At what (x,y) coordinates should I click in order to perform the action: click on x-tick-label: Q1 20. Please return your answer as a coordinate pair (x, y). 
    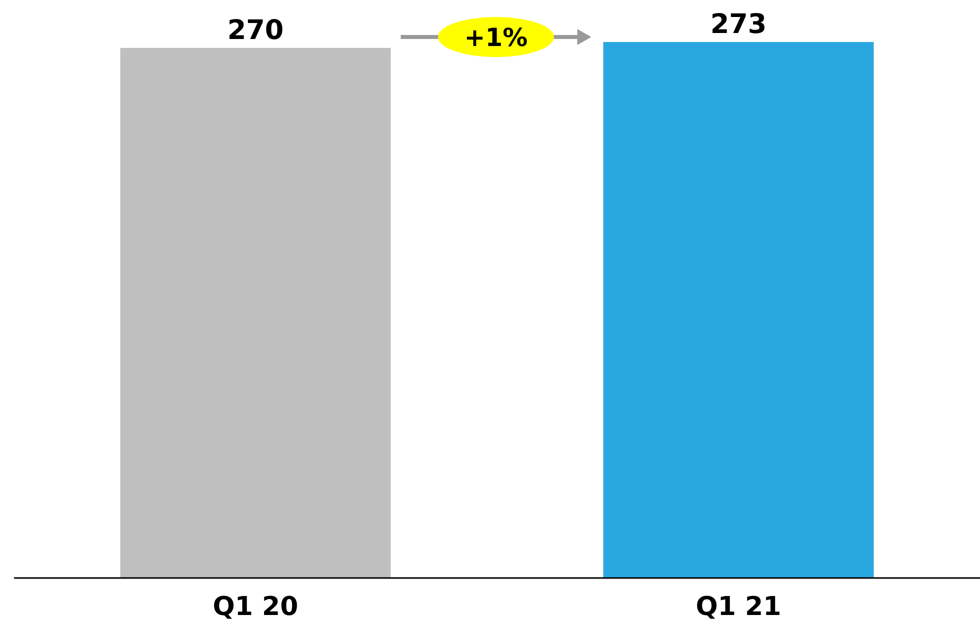
    Looking at the image, I should click on (255, 606).